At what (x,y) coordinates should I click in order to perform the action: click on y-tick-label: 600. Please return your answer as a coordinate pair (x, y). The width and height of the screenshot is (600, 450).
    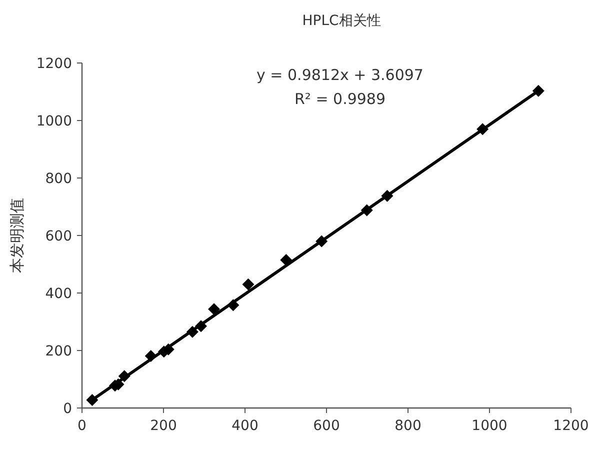
    Looking at the image, I should click on (58, 236).